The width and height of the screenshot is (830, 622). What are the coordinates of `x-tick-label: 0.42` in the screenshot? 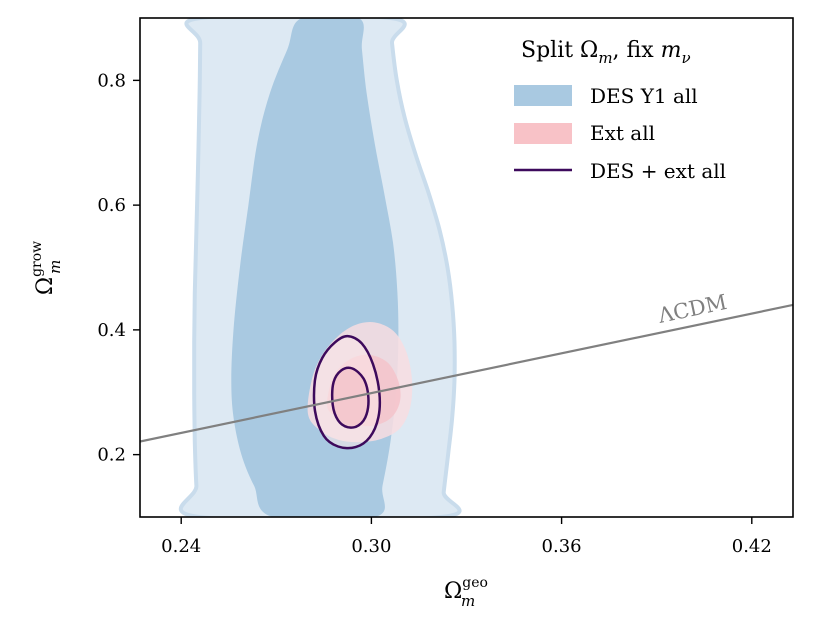 It's located at (752, 546).